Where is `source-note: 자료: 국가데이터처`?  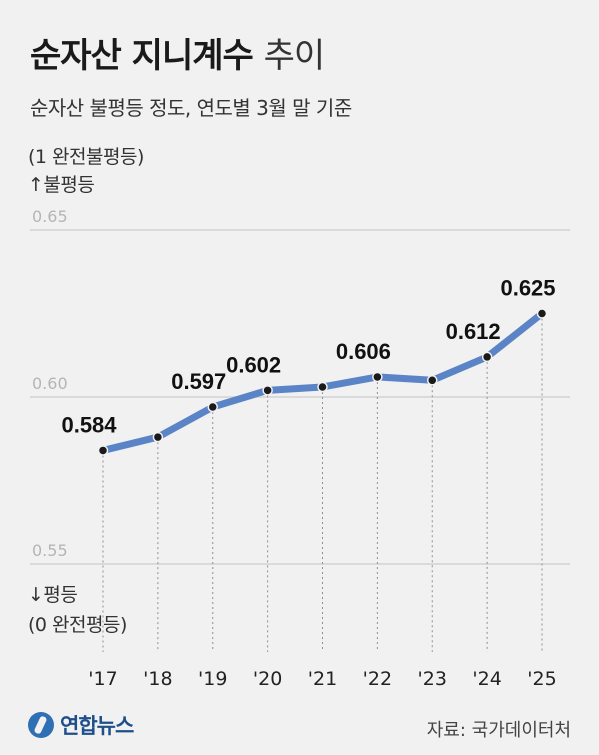
source-note: 자료: 국가데이터처 is located at coordinates (498, 730).